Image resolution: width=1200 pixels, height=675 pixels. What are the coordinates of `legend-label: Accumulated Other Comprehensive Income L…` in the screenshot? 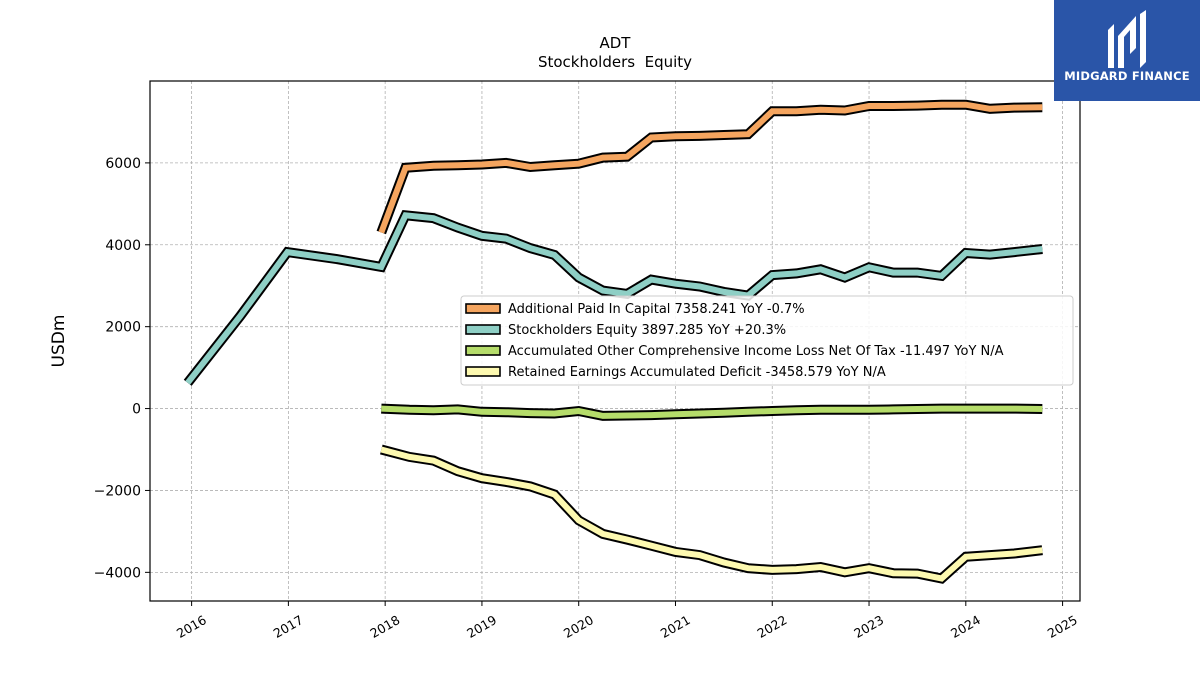 It's located at (756, 351).